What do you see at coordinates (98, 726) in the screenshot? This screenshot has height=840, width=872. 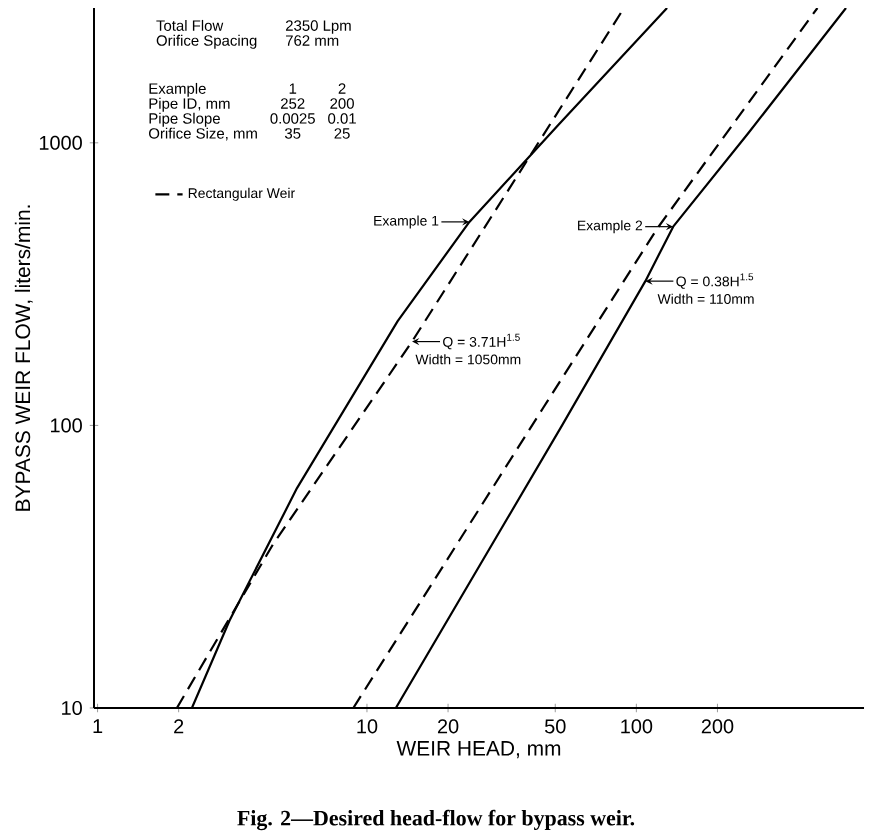 I see `x-tick-label: 1` at bounding box center [98, 726].